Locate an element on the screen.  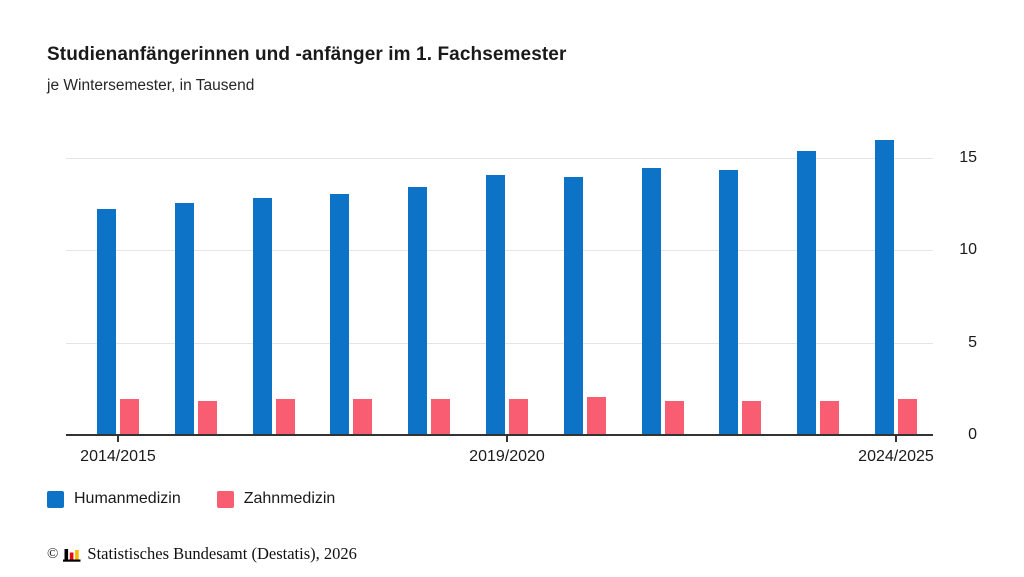
y-axis-label: 10 is located at coordinates (968, 249).